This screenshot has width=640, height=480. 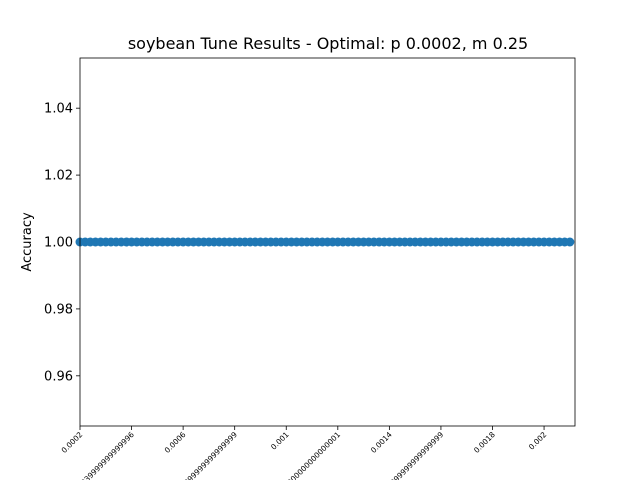 I want to click on y-tick-label: 0.98, so click(x=58, y=309).